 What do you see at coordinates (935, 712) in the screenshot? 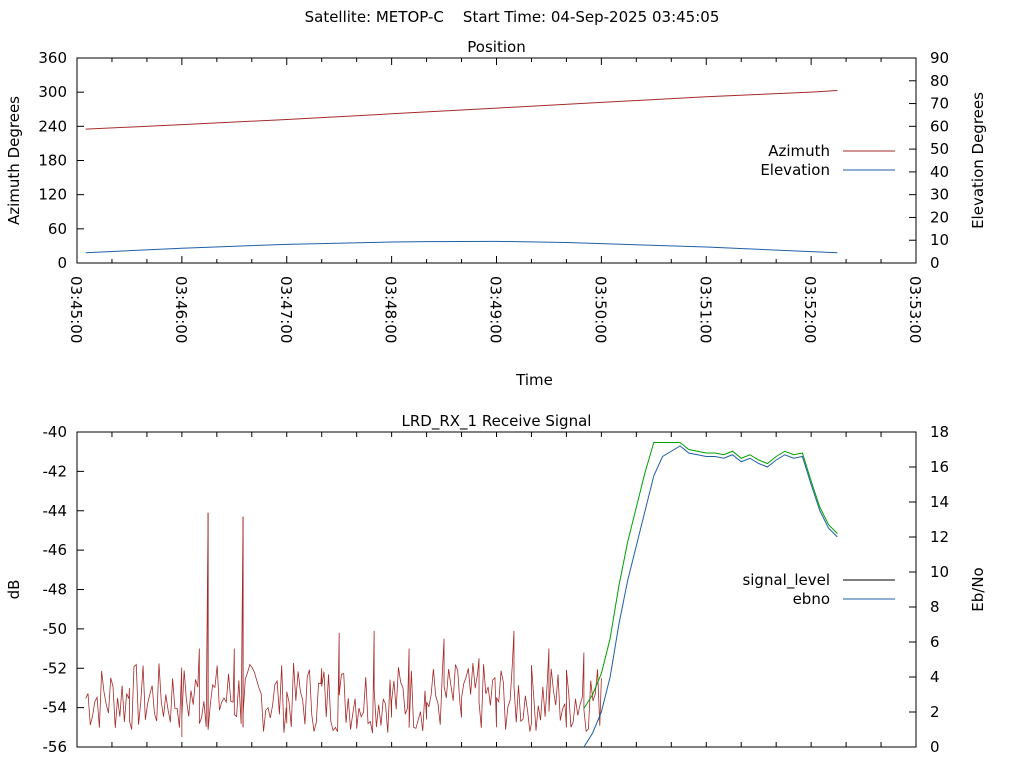
I see `y2-tick-label: 2` at bounding box center [935, 712].